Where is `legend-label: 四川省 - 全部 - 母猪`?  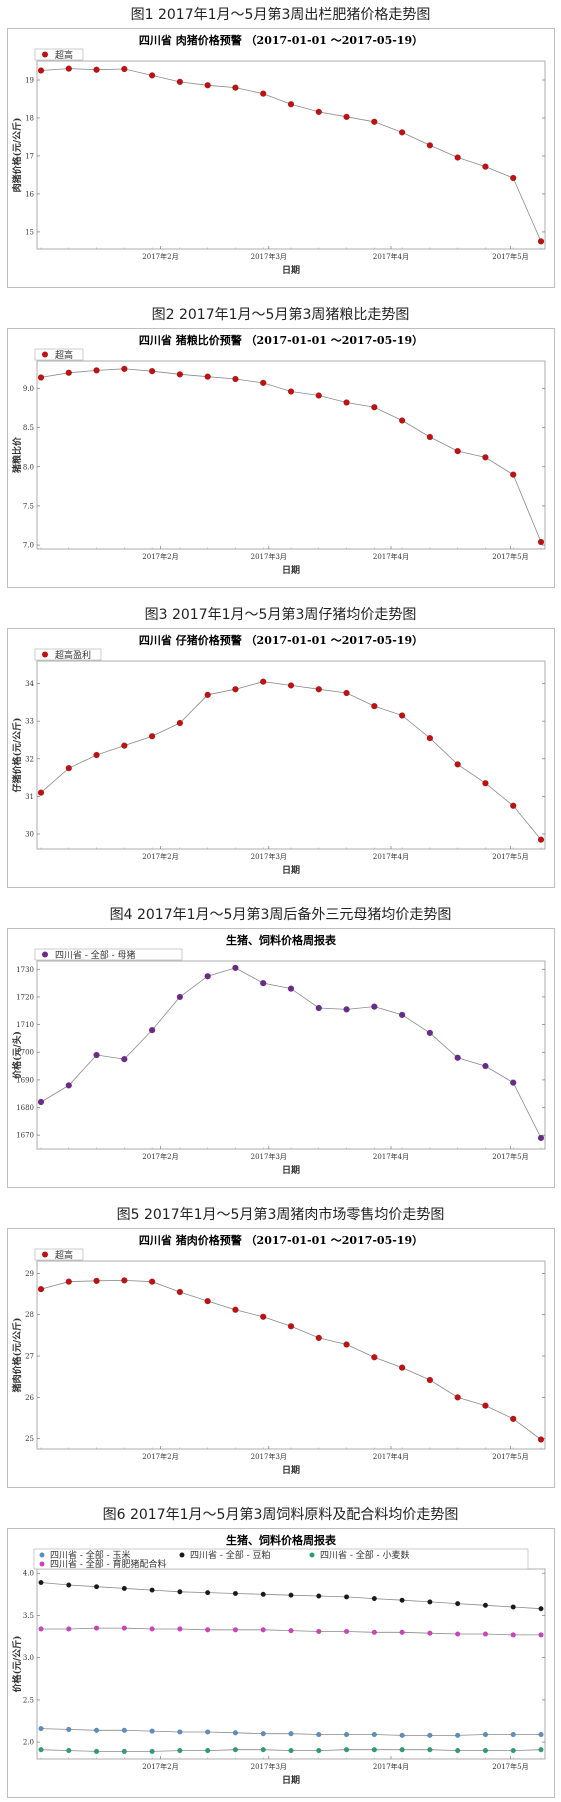
legend-label: 四川省 - 全部 - 母猪 is located at coordinates (95, 955).